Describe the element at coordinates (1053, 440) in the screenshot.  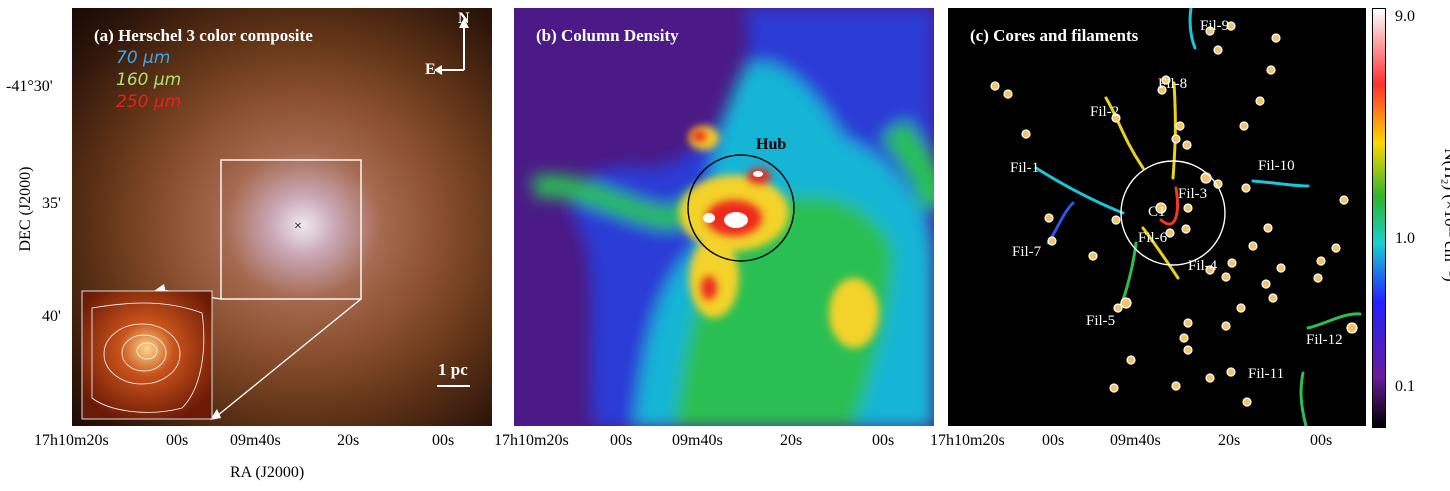
I see `c-xtick-1: 00s` at that location.